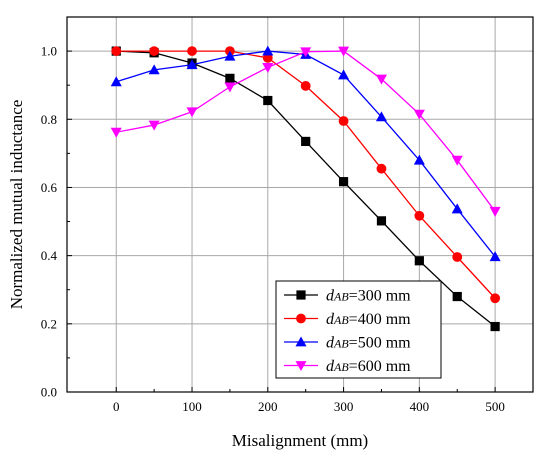  What do you see at coordinates (380, 319) in the screenshot?
I see `legend-rest: =400 mm` at bounding box center [380, 319].